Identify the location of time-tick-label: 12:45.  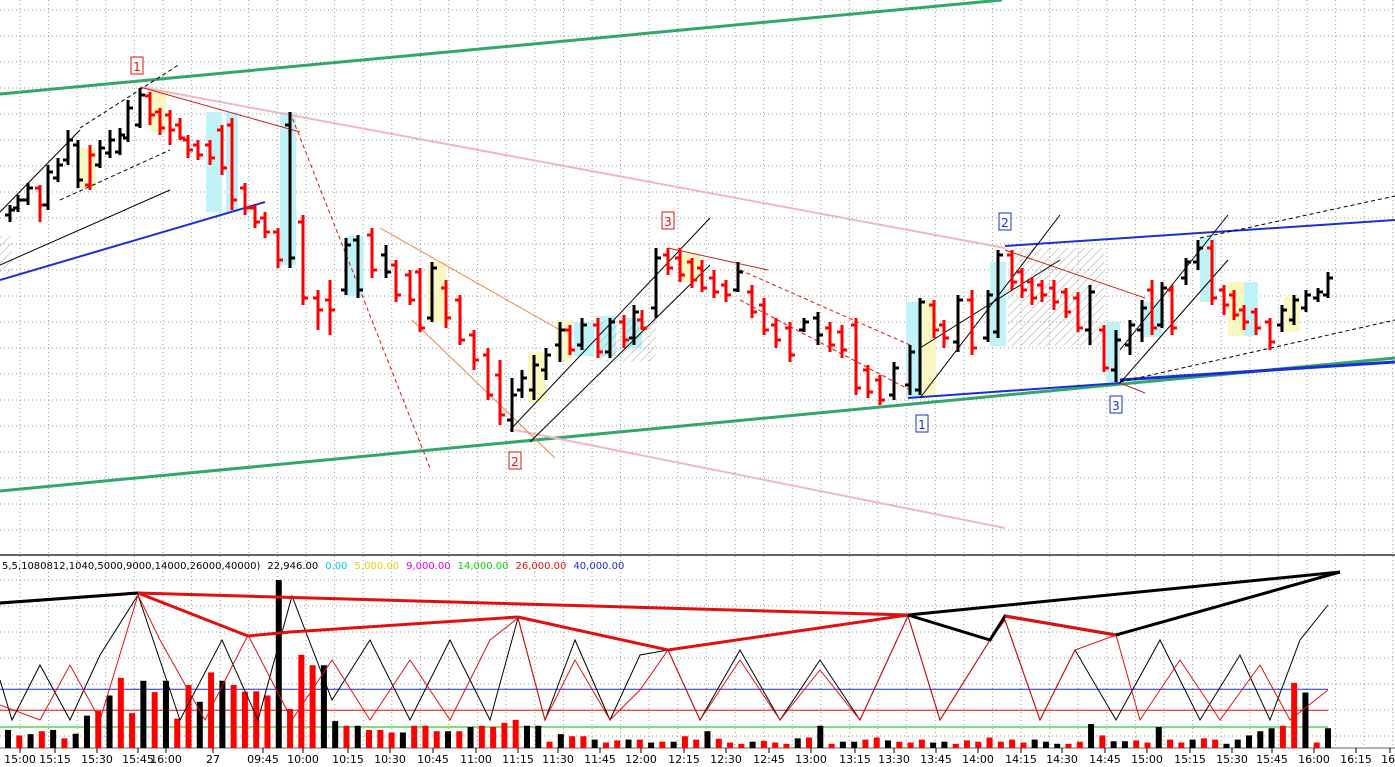
(769, 759).